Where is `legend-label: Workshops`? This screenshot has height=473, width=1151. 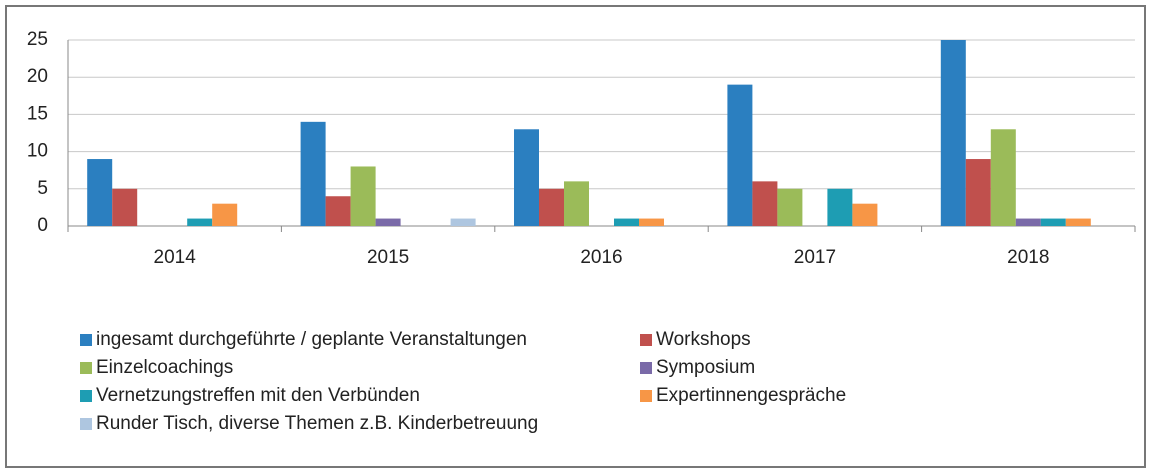 legend-label: Workshops is located at coordinates (703, 339).